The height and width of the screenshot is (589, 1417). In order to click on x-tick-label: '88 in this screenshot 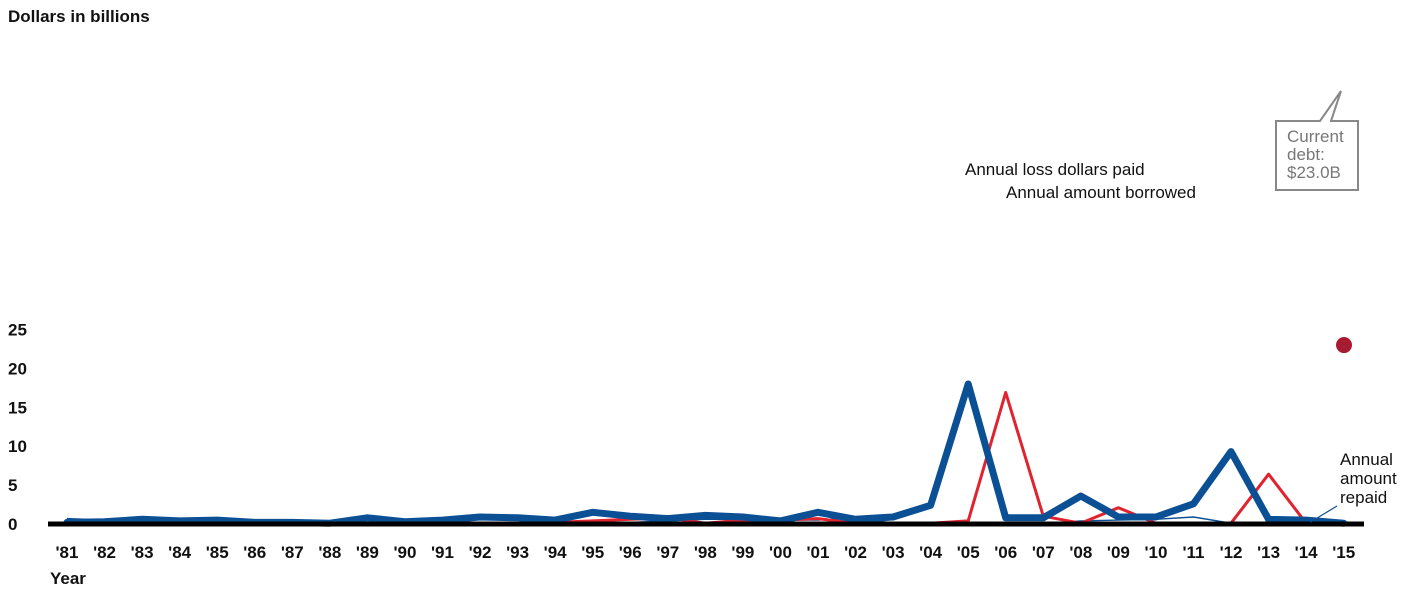, I will do `click(329, 552)`.